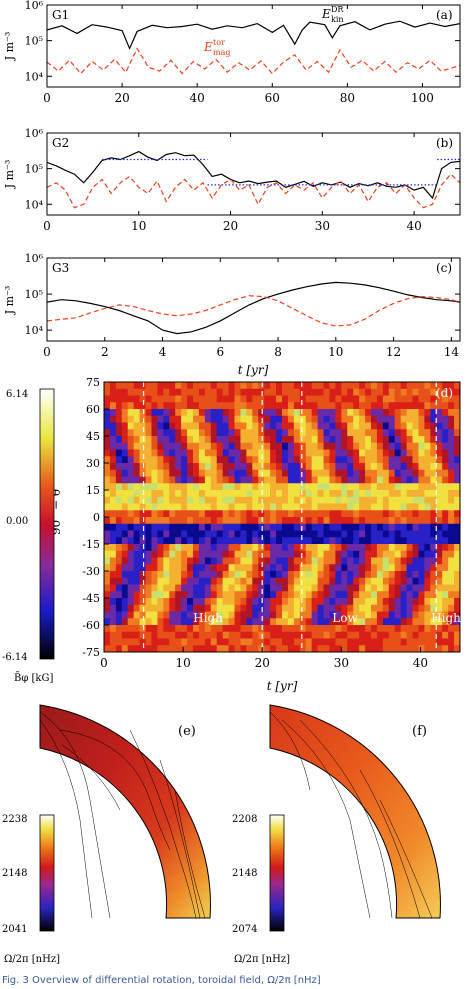 The image size is (474, 989). What do you see at coordinates (444, 393) in the screenshot?
I see `panel-d-label: (d)` at bounding box center [444, 393].